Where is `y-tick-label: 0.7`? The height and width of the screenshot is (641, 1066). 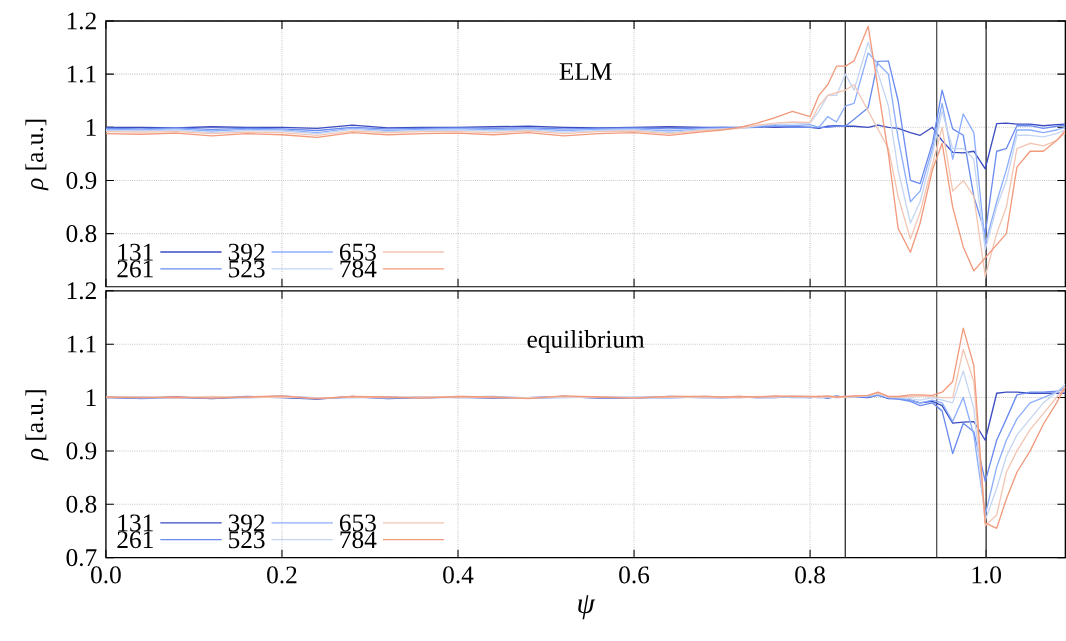
y-tick-label: 0.7 is located at coordinates (81, 558).